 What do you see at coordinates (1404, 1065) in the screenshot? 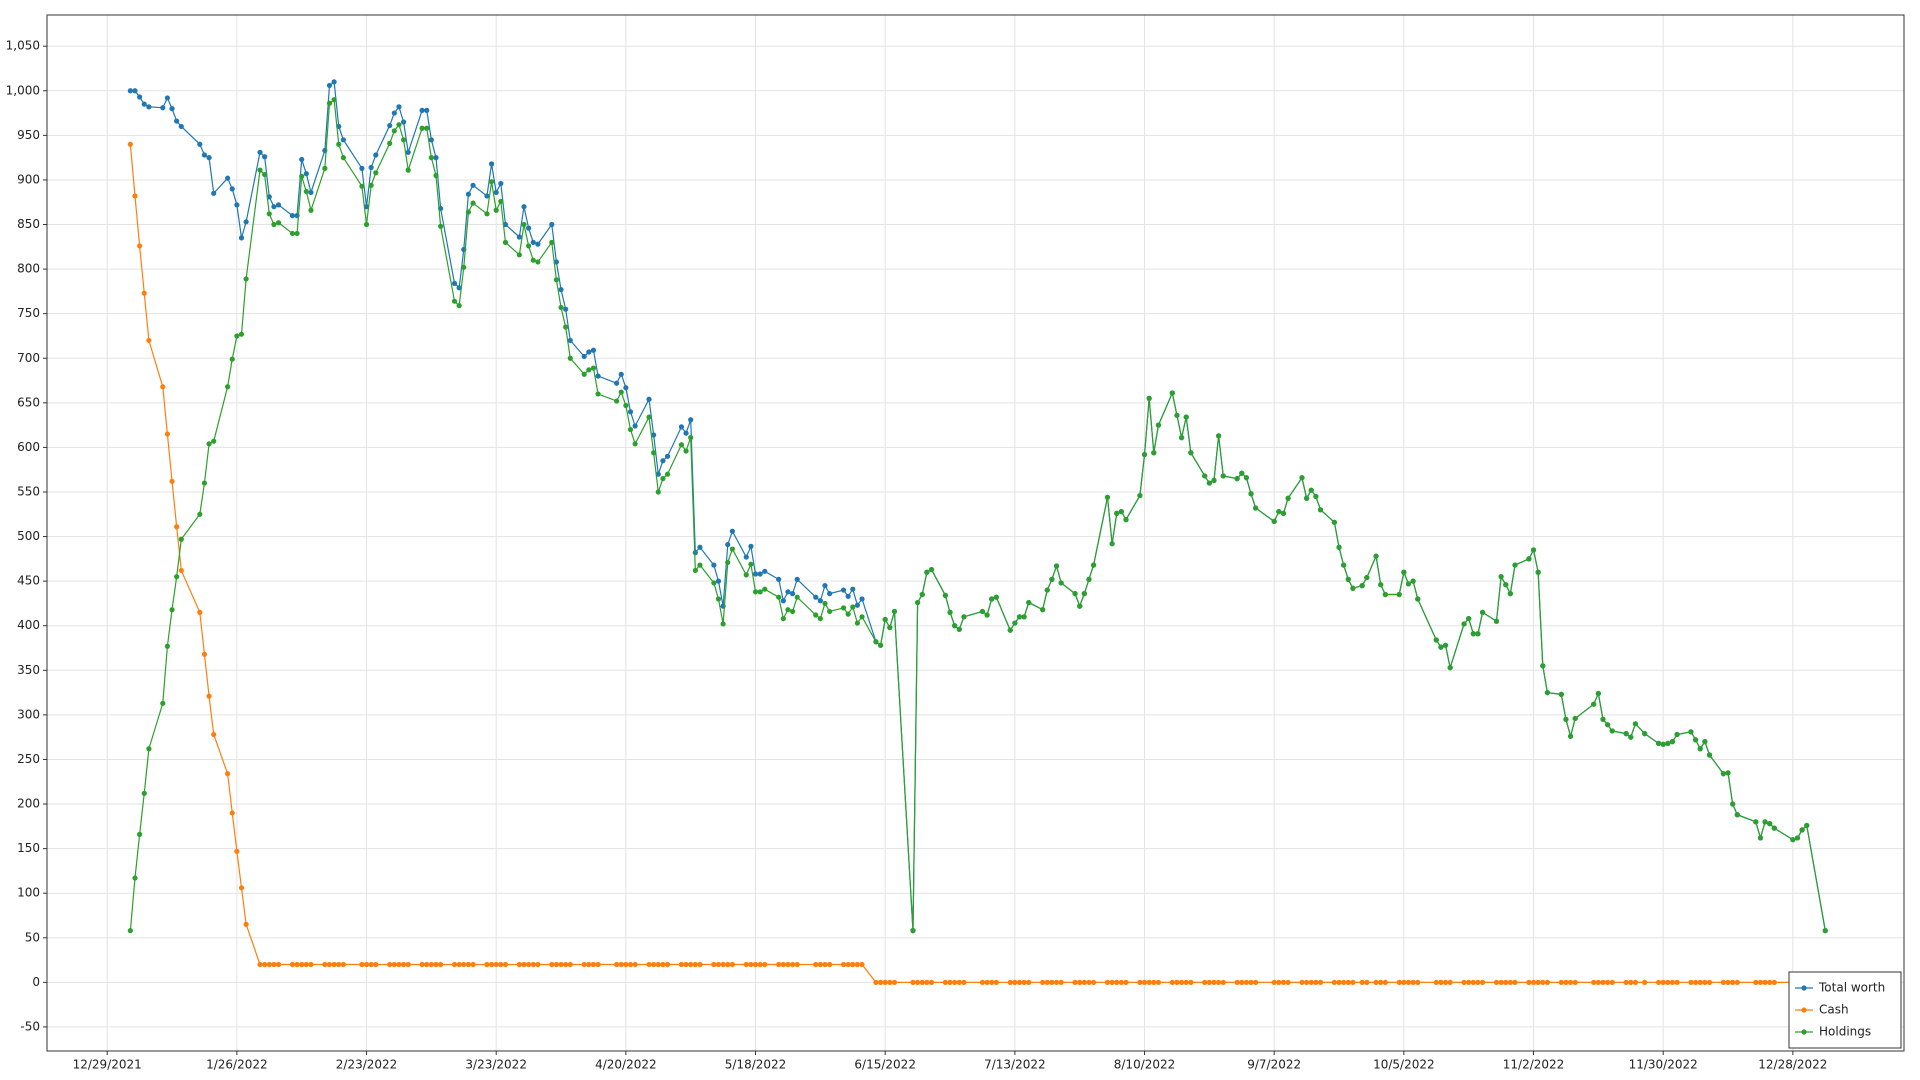
I see `x-tick-label: 10/5/2022` at bounding box center [1404, 1065].